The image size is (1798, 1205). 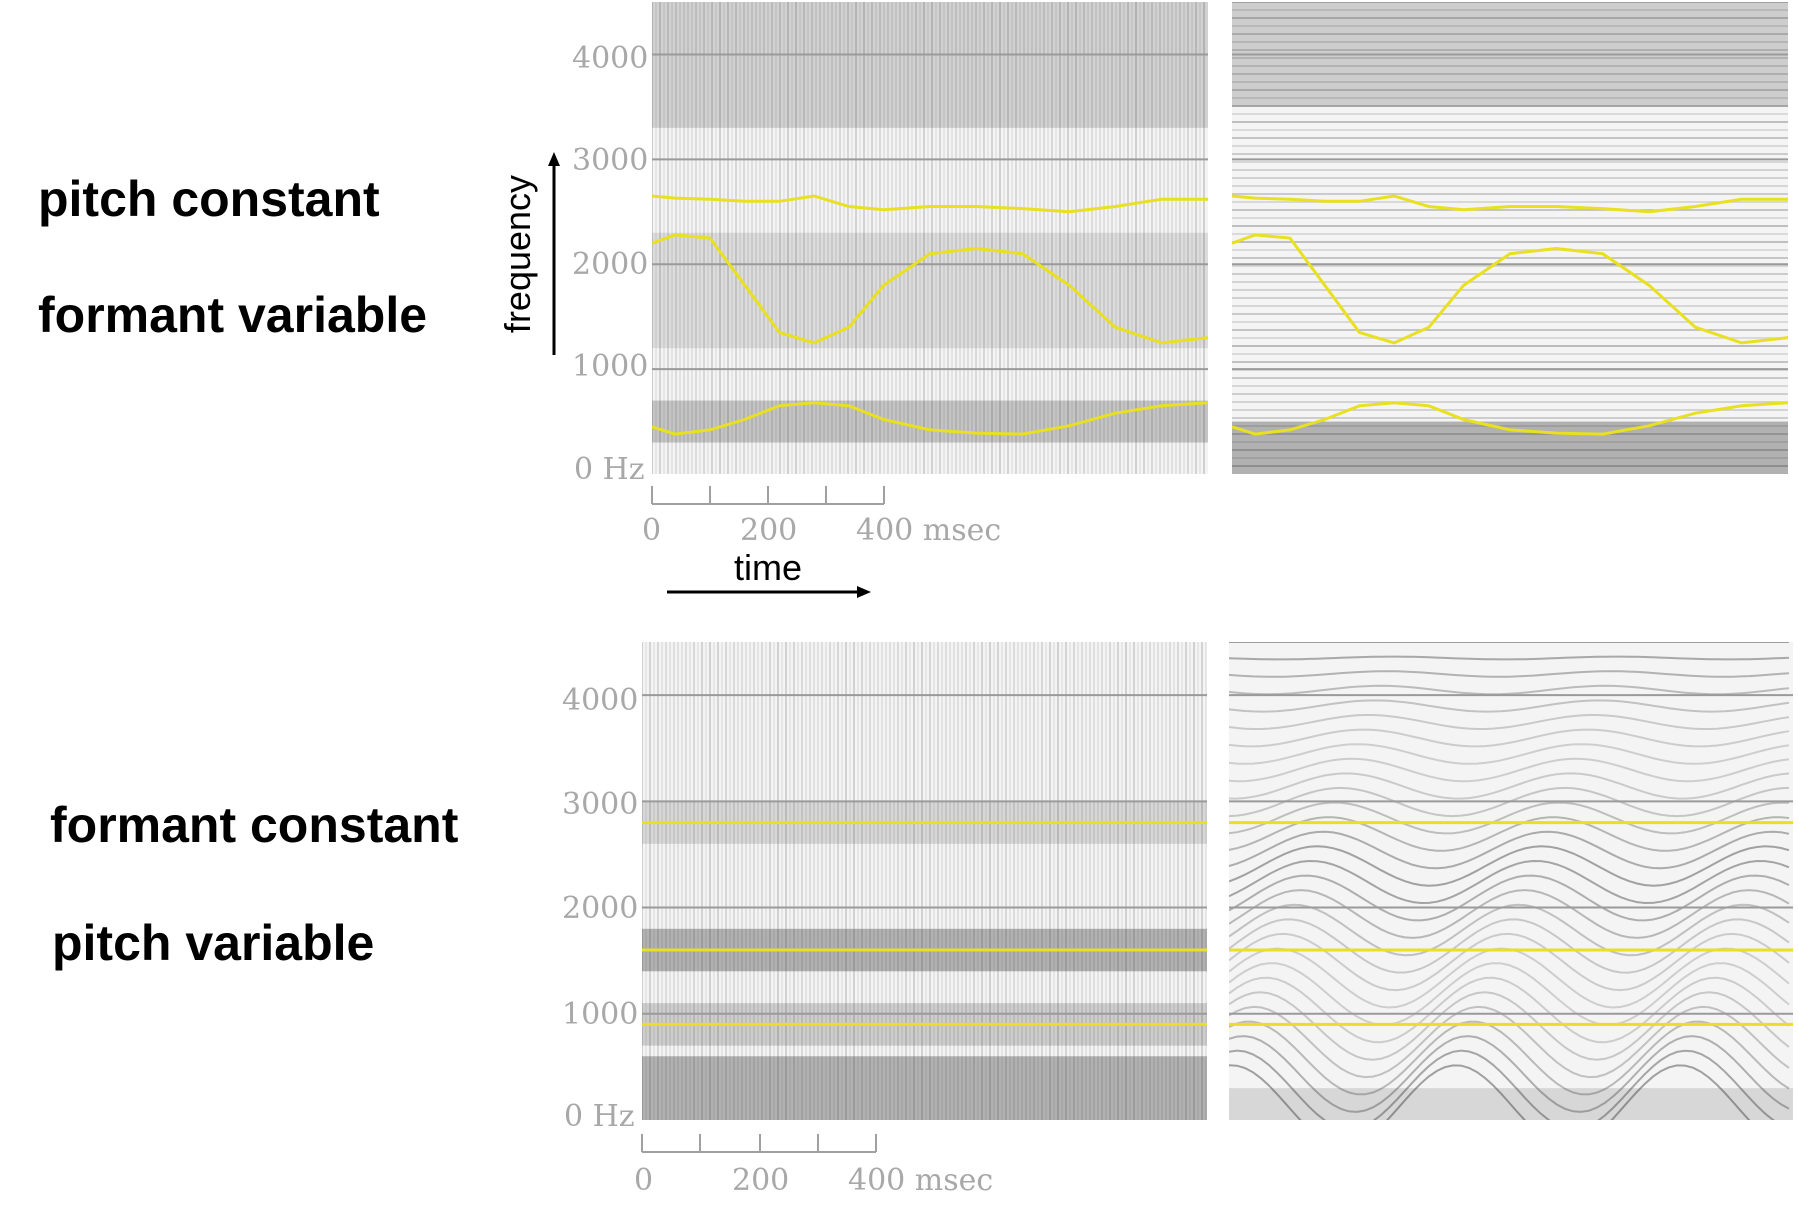 What do you see at coordinates (610, 160) in the screenshot?
I see `row1-ytick-3000: 3000` at bounding box center [610, 160].